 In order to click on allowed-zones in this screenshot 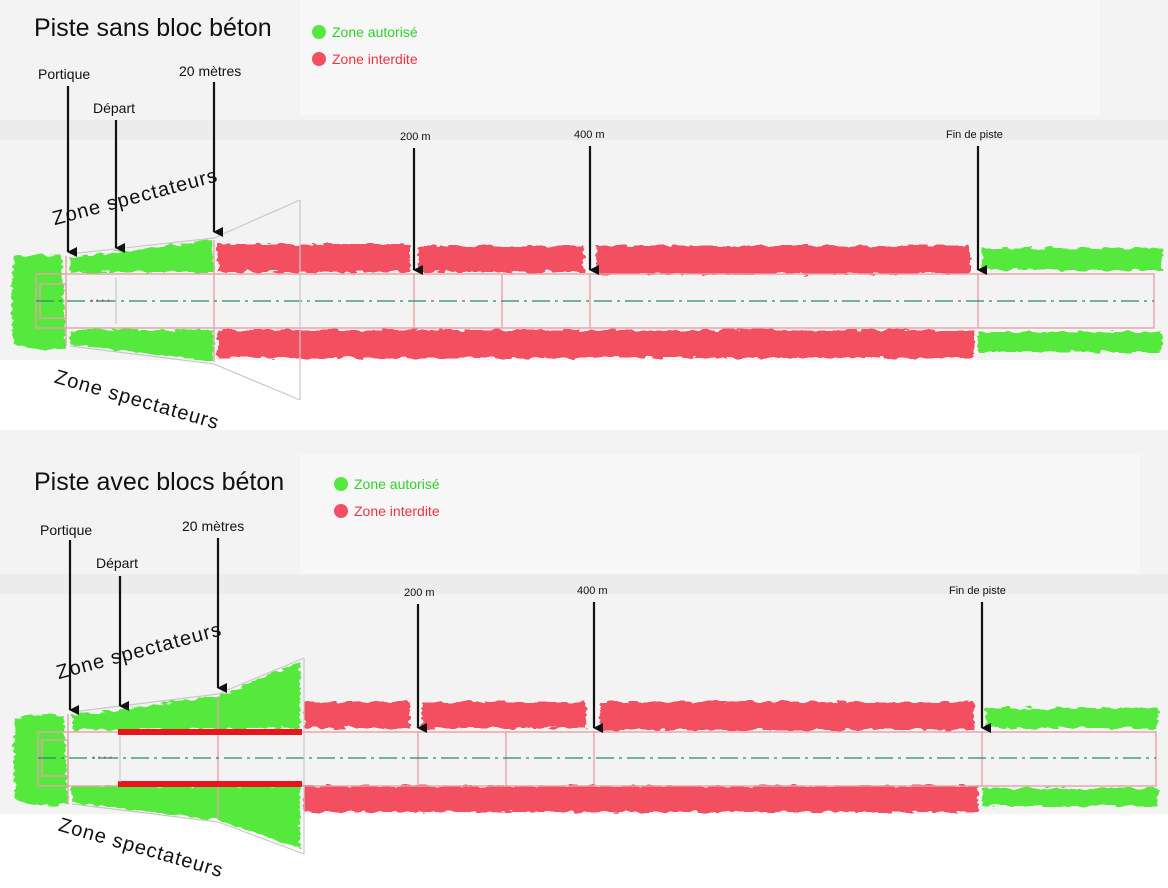, I will do `click(586, 301)`.